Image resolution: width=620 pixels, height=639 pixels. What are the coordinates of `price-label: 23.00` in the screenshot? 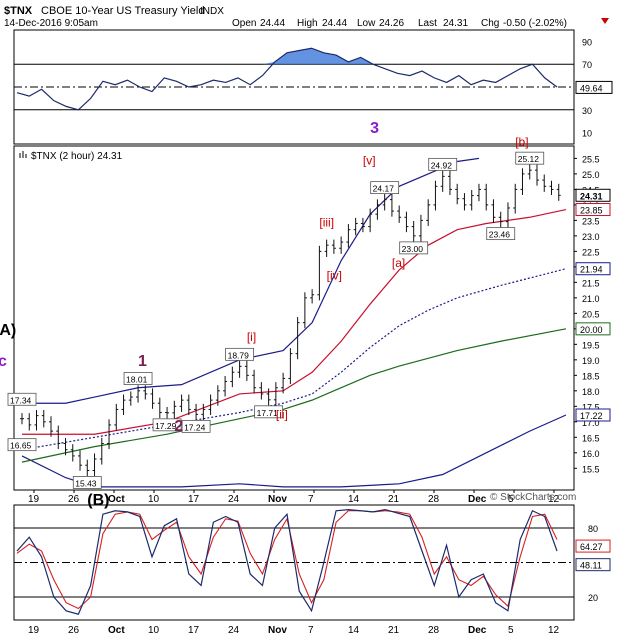 It's located at (413, 249).